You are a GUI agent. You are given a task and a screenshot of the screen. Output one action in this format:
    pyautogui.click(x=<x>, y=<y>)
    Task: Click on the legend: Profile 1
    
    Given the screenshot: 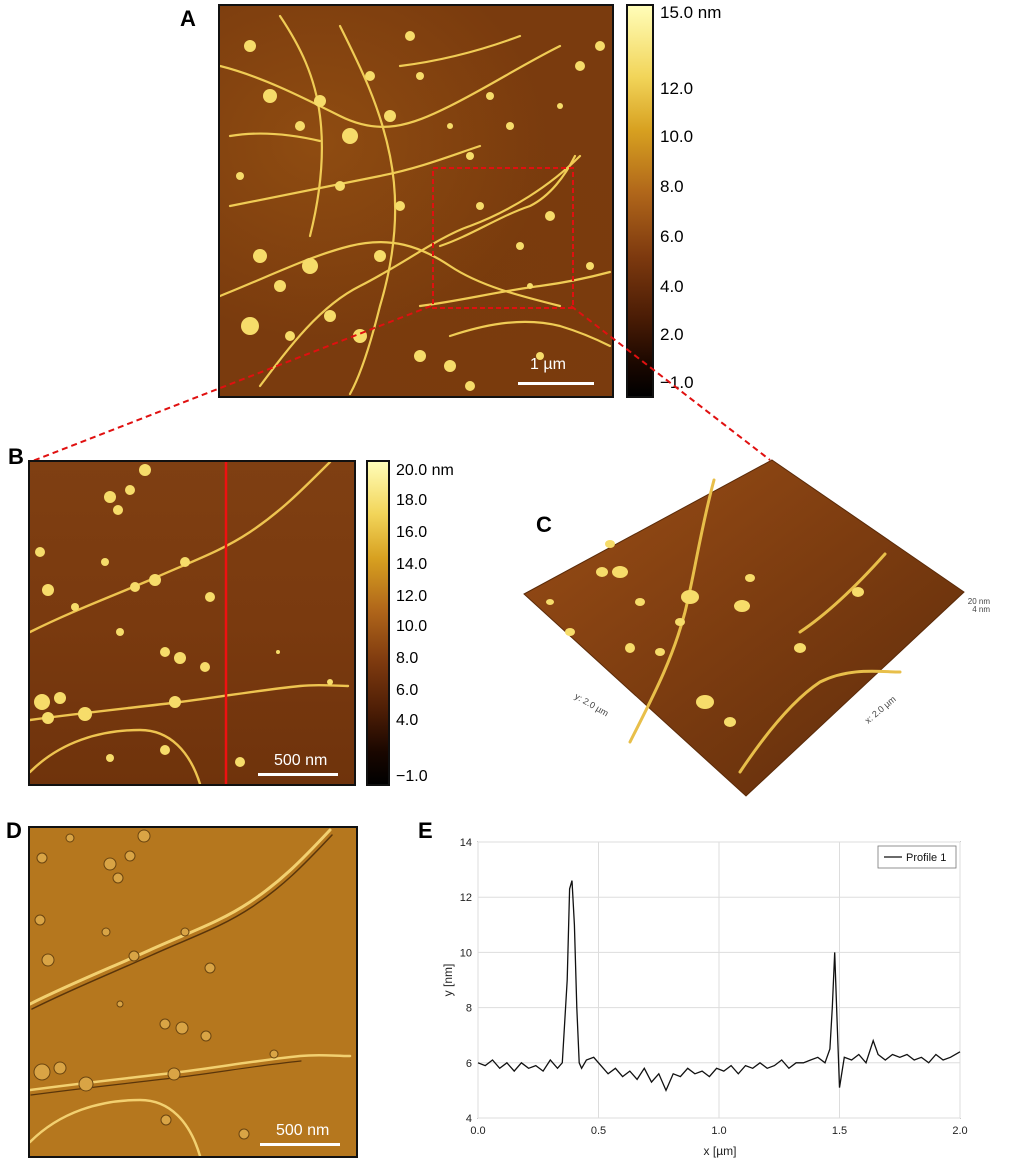 What is the action you would take?
    pyautogui.click(x=917, y=857)
    